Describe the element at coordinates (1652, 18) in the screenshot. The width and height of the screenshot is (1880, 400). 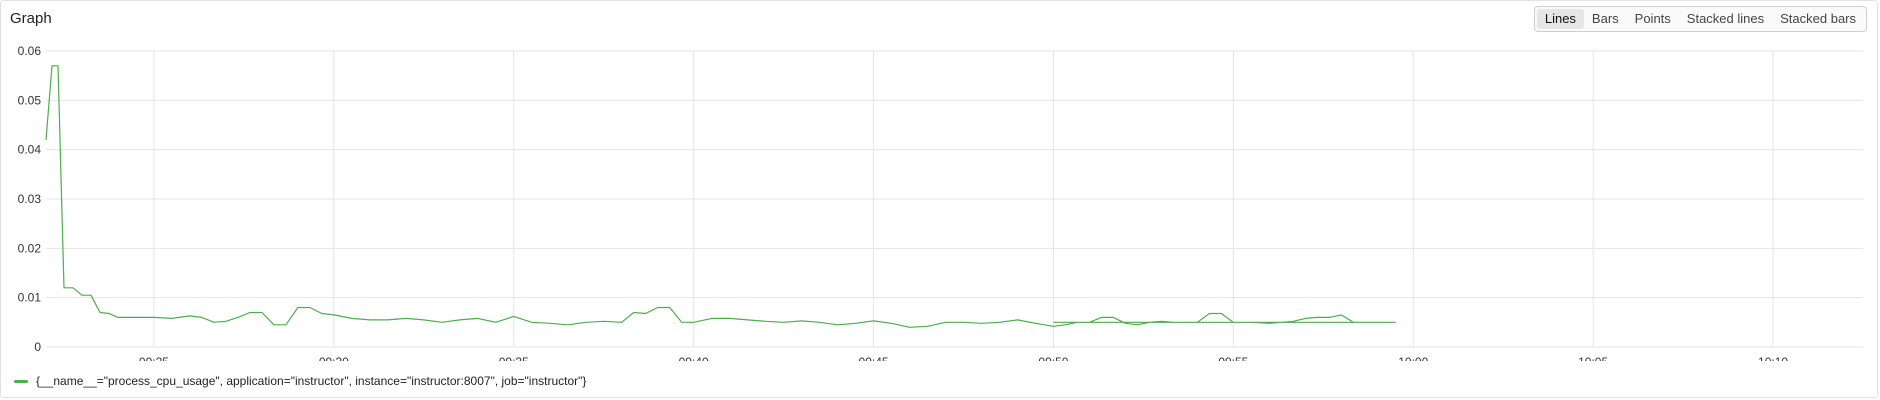
I see `points-button: Points` at that location.